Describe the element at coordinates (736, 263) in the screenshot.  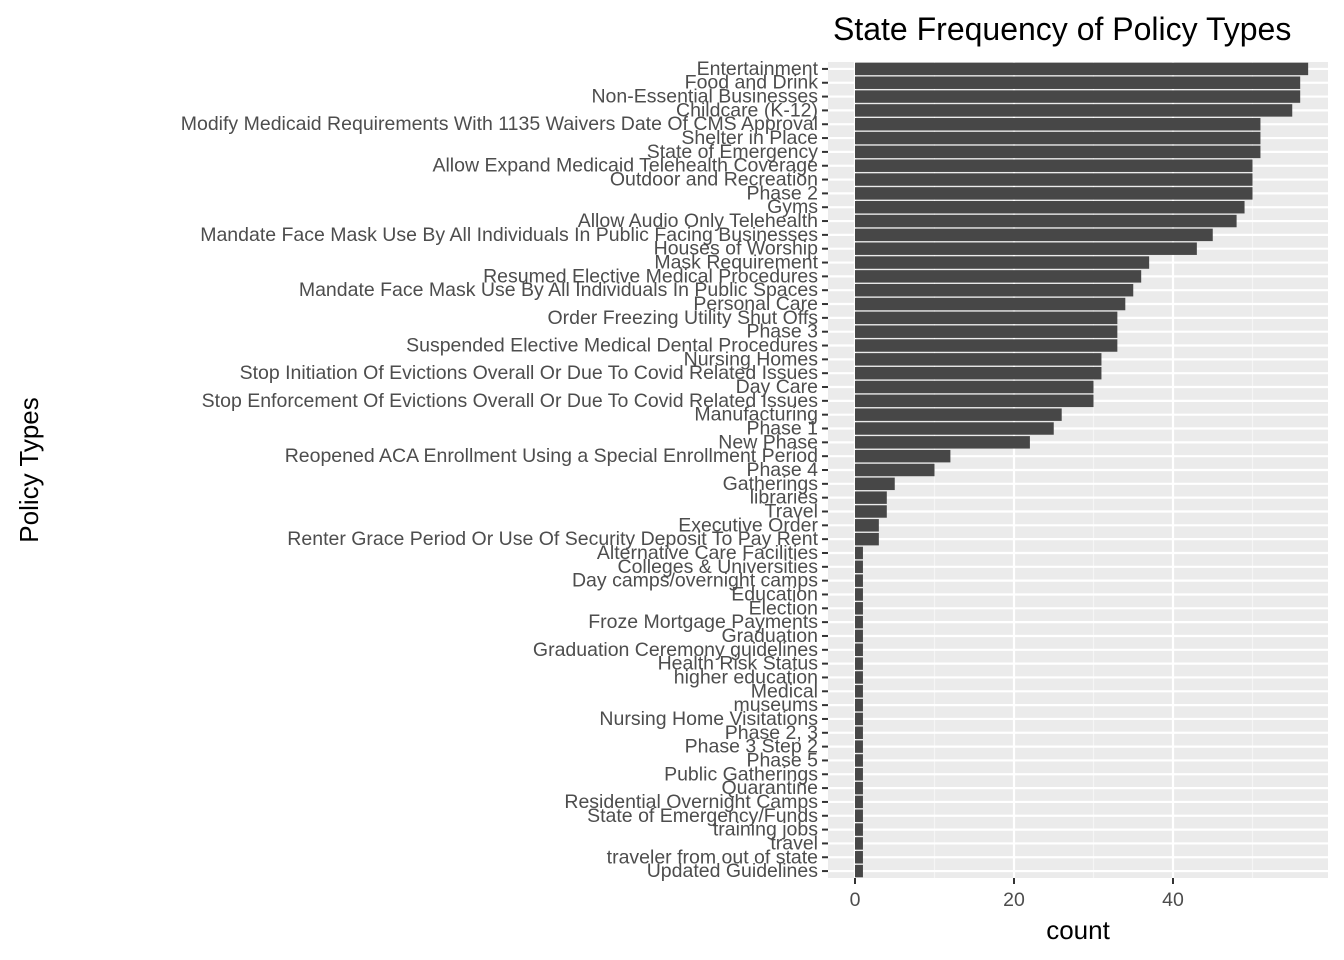
I see `y-tick-label: Mask Requirement` at that location.